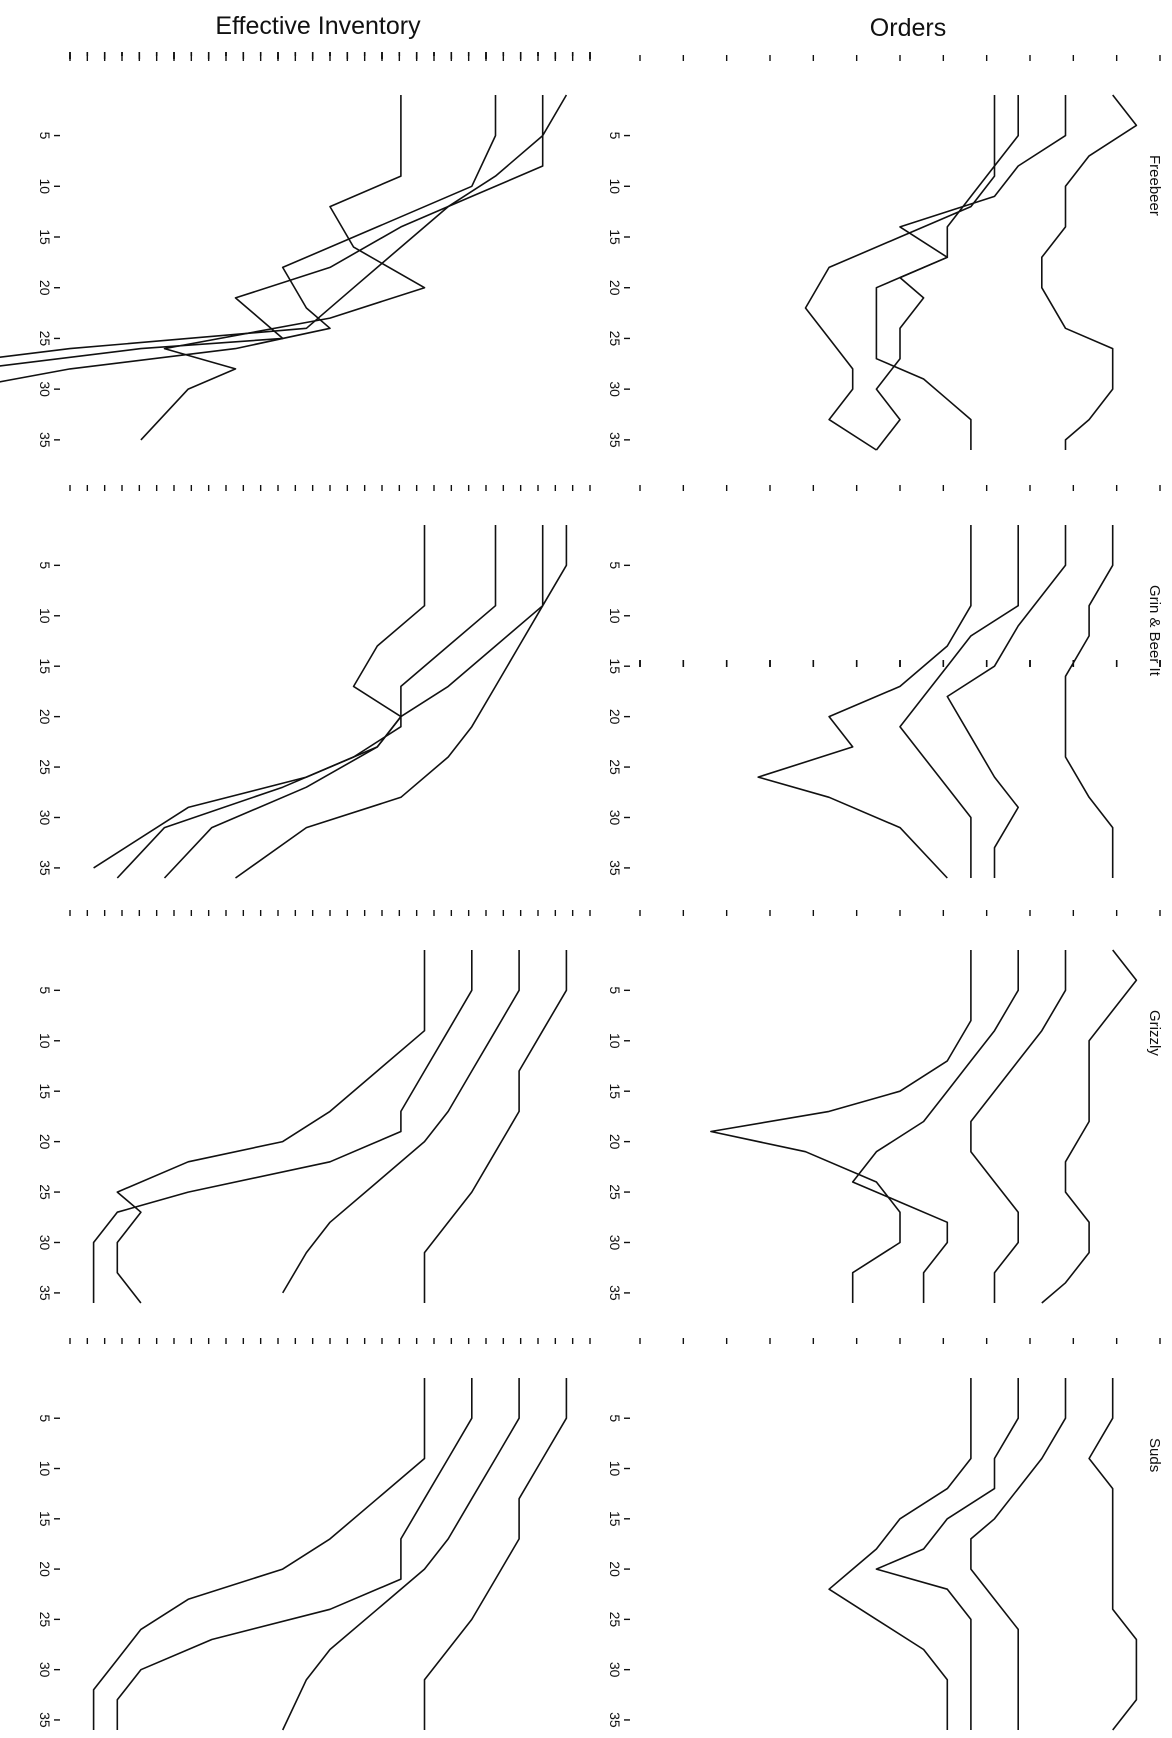 The image size is (1172, 1738). Describe the element at coordinates (1154, 1455) in the screenshot. I see `team-label: Suds` at that location.